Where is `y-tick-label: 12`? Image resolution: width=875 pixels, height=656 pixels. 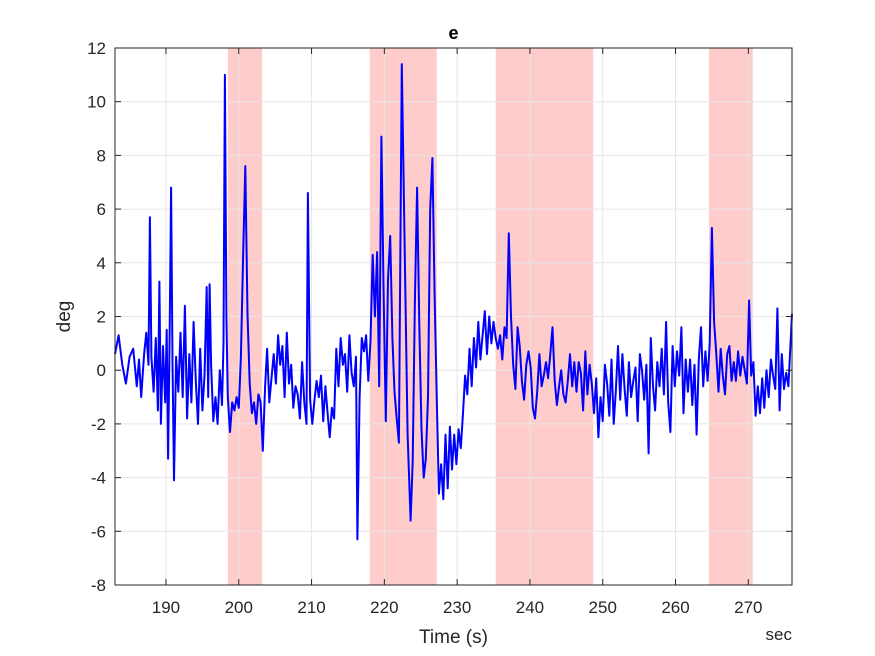 y-tick-label: 12 is located at coordinates (96, 48).